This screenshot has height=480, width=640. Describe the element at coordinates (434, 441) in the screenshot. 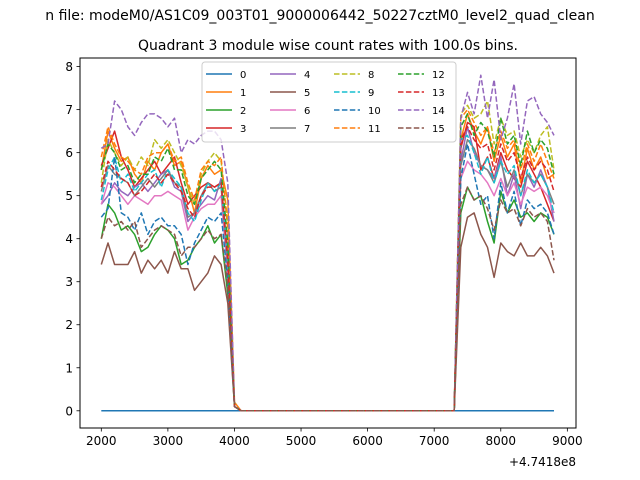

I see `x-tick-label-7000: 7000` at that location.